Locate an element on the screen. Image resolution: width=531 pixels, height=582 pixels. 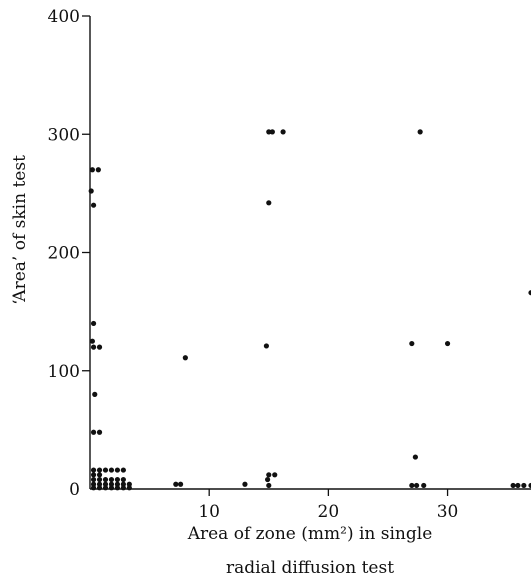
y-tick-label: 300 is located at coordinates (64, 135).